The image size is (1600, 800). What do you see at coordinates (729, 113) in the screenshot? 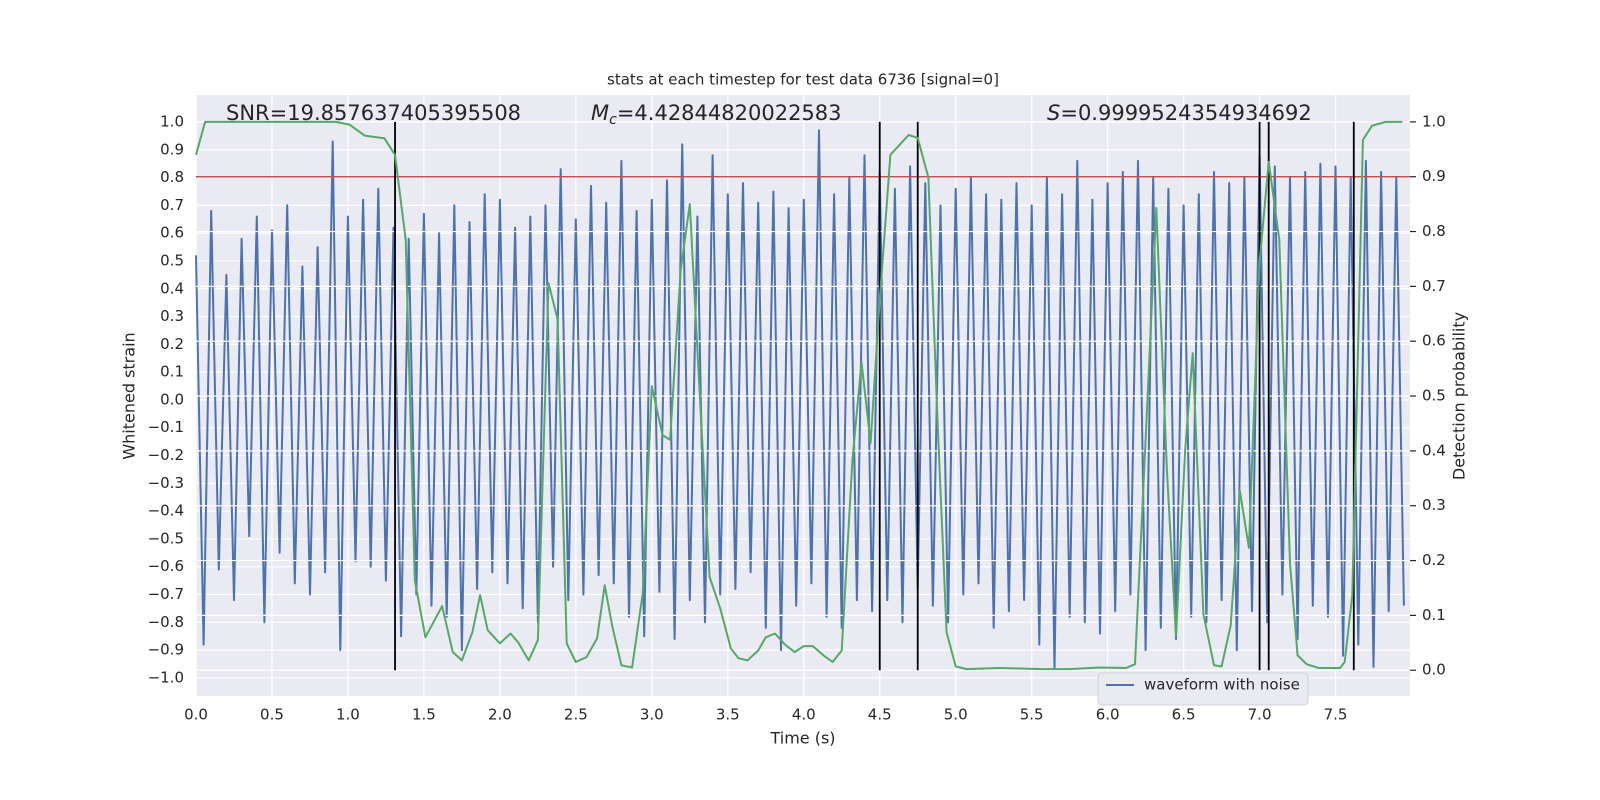
I see `annotation-text: =4.42844820022583` at bounding box center [729, 113].